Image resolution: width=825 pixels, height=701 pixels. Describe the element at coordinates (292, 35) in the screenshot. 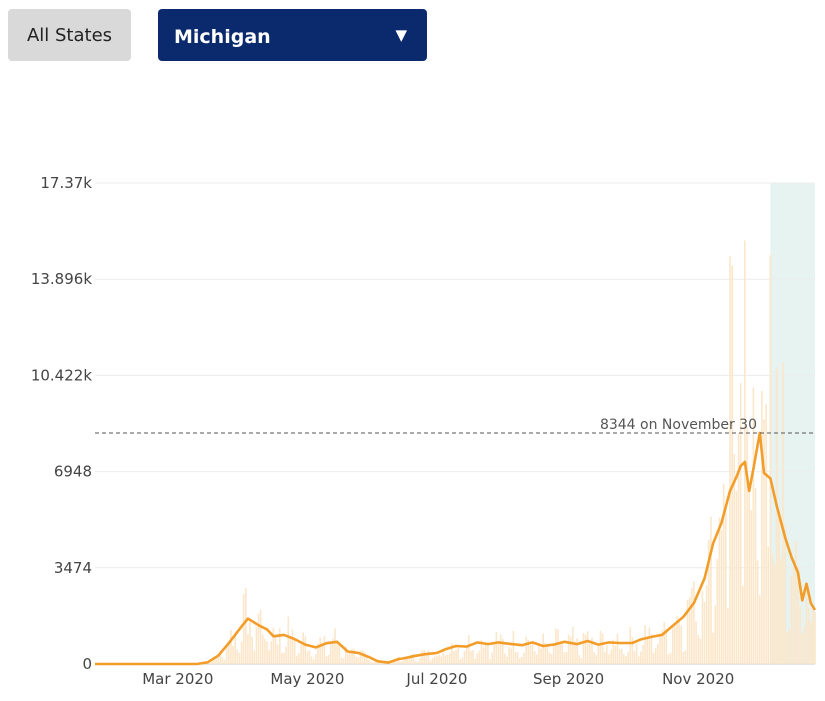

I see `state-select-dropdown: Michigan ▼` at that location.